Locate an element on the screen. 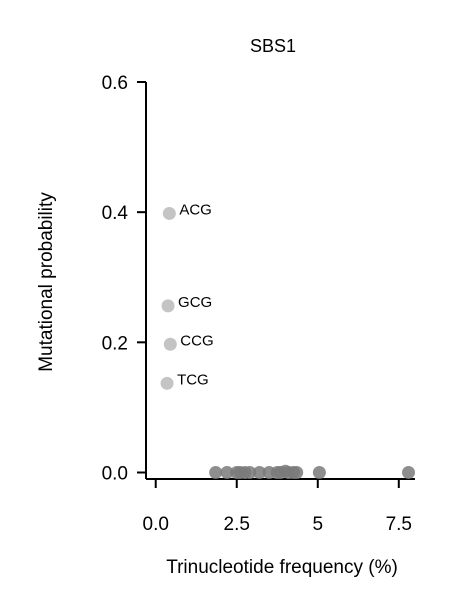  x-axis-label: Trinucleotide frequency (%) is located at coordinates (282, 567).